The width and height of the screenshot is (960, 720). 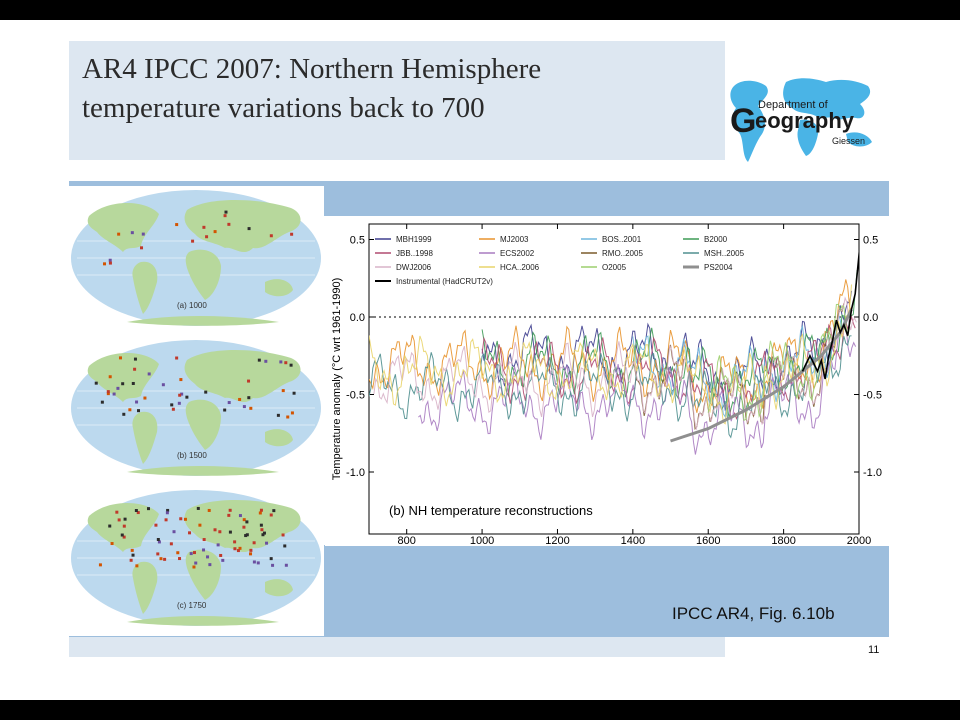 I want to click on x-tick-label: 2000, so click(x=859, y=540).